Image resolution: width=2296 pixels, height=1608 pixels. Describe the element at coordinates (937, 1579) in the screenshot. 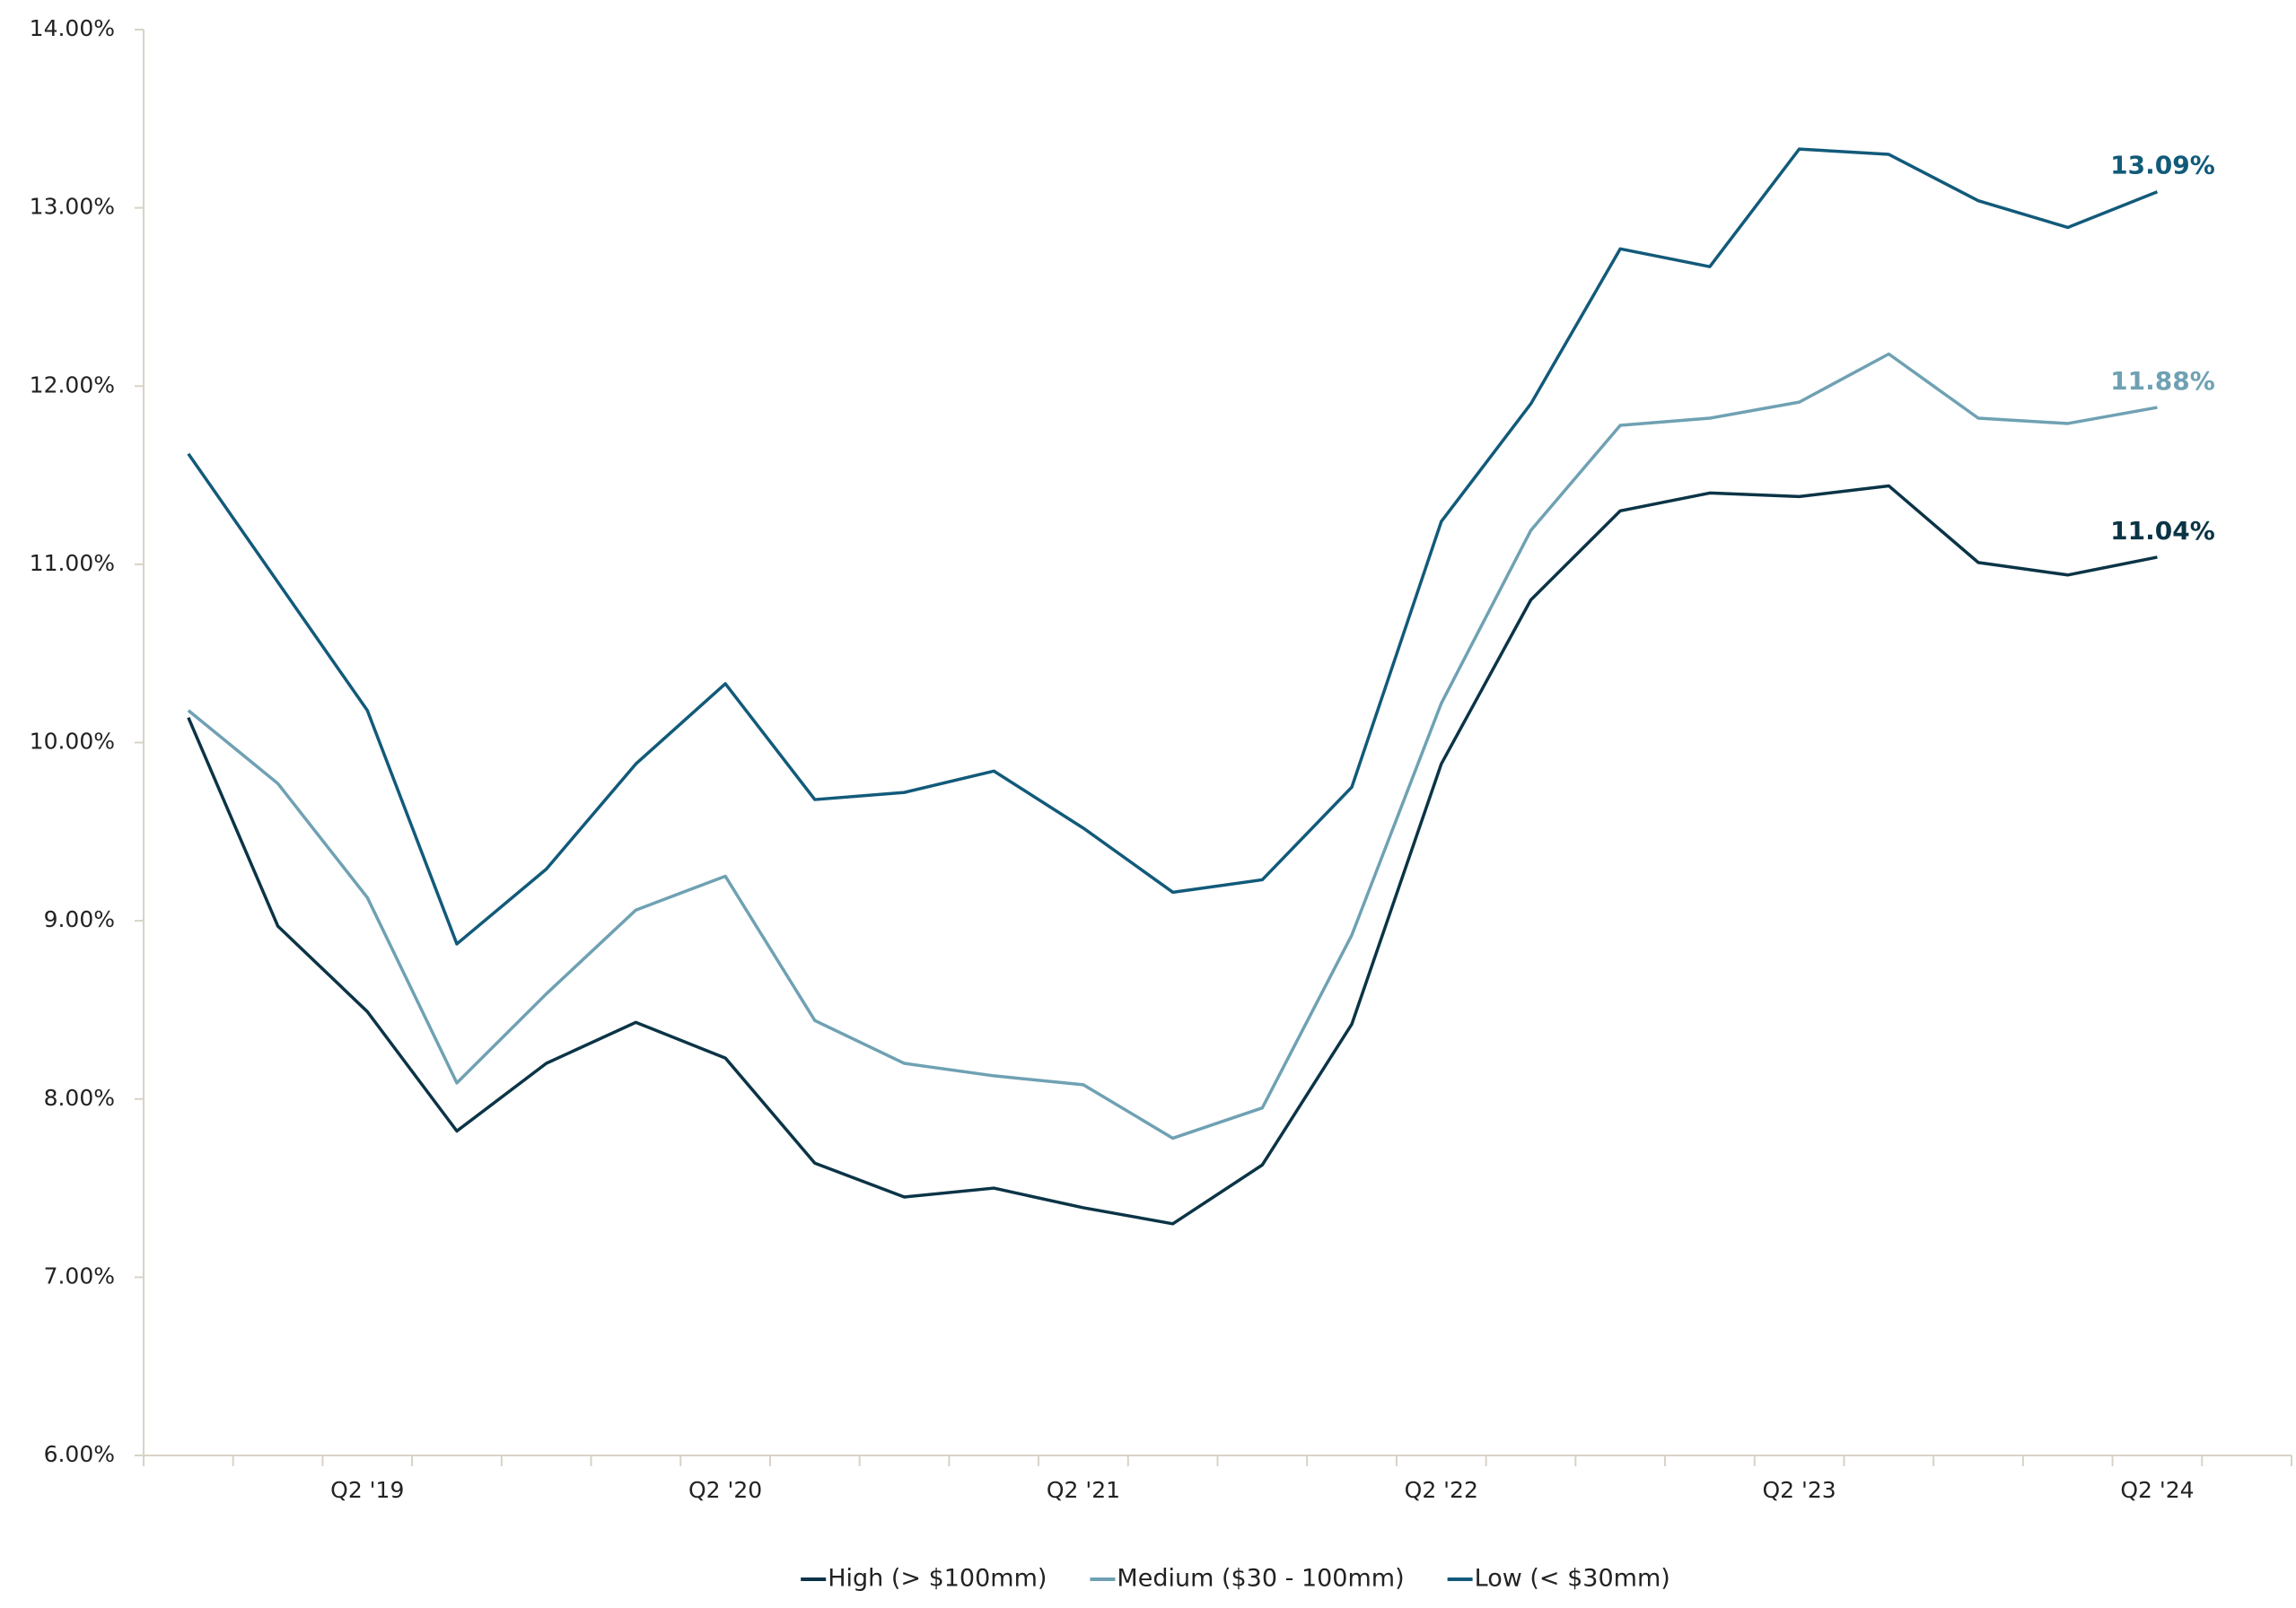

I see `legend-label: High (> $100mm)` at that location.